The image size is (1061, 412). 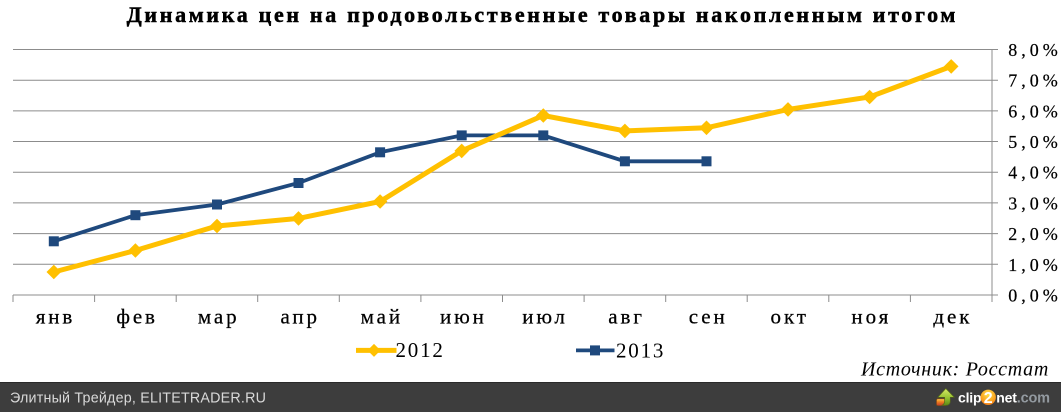 I want to click on svg-text: clip, so click(x=969, y=398).